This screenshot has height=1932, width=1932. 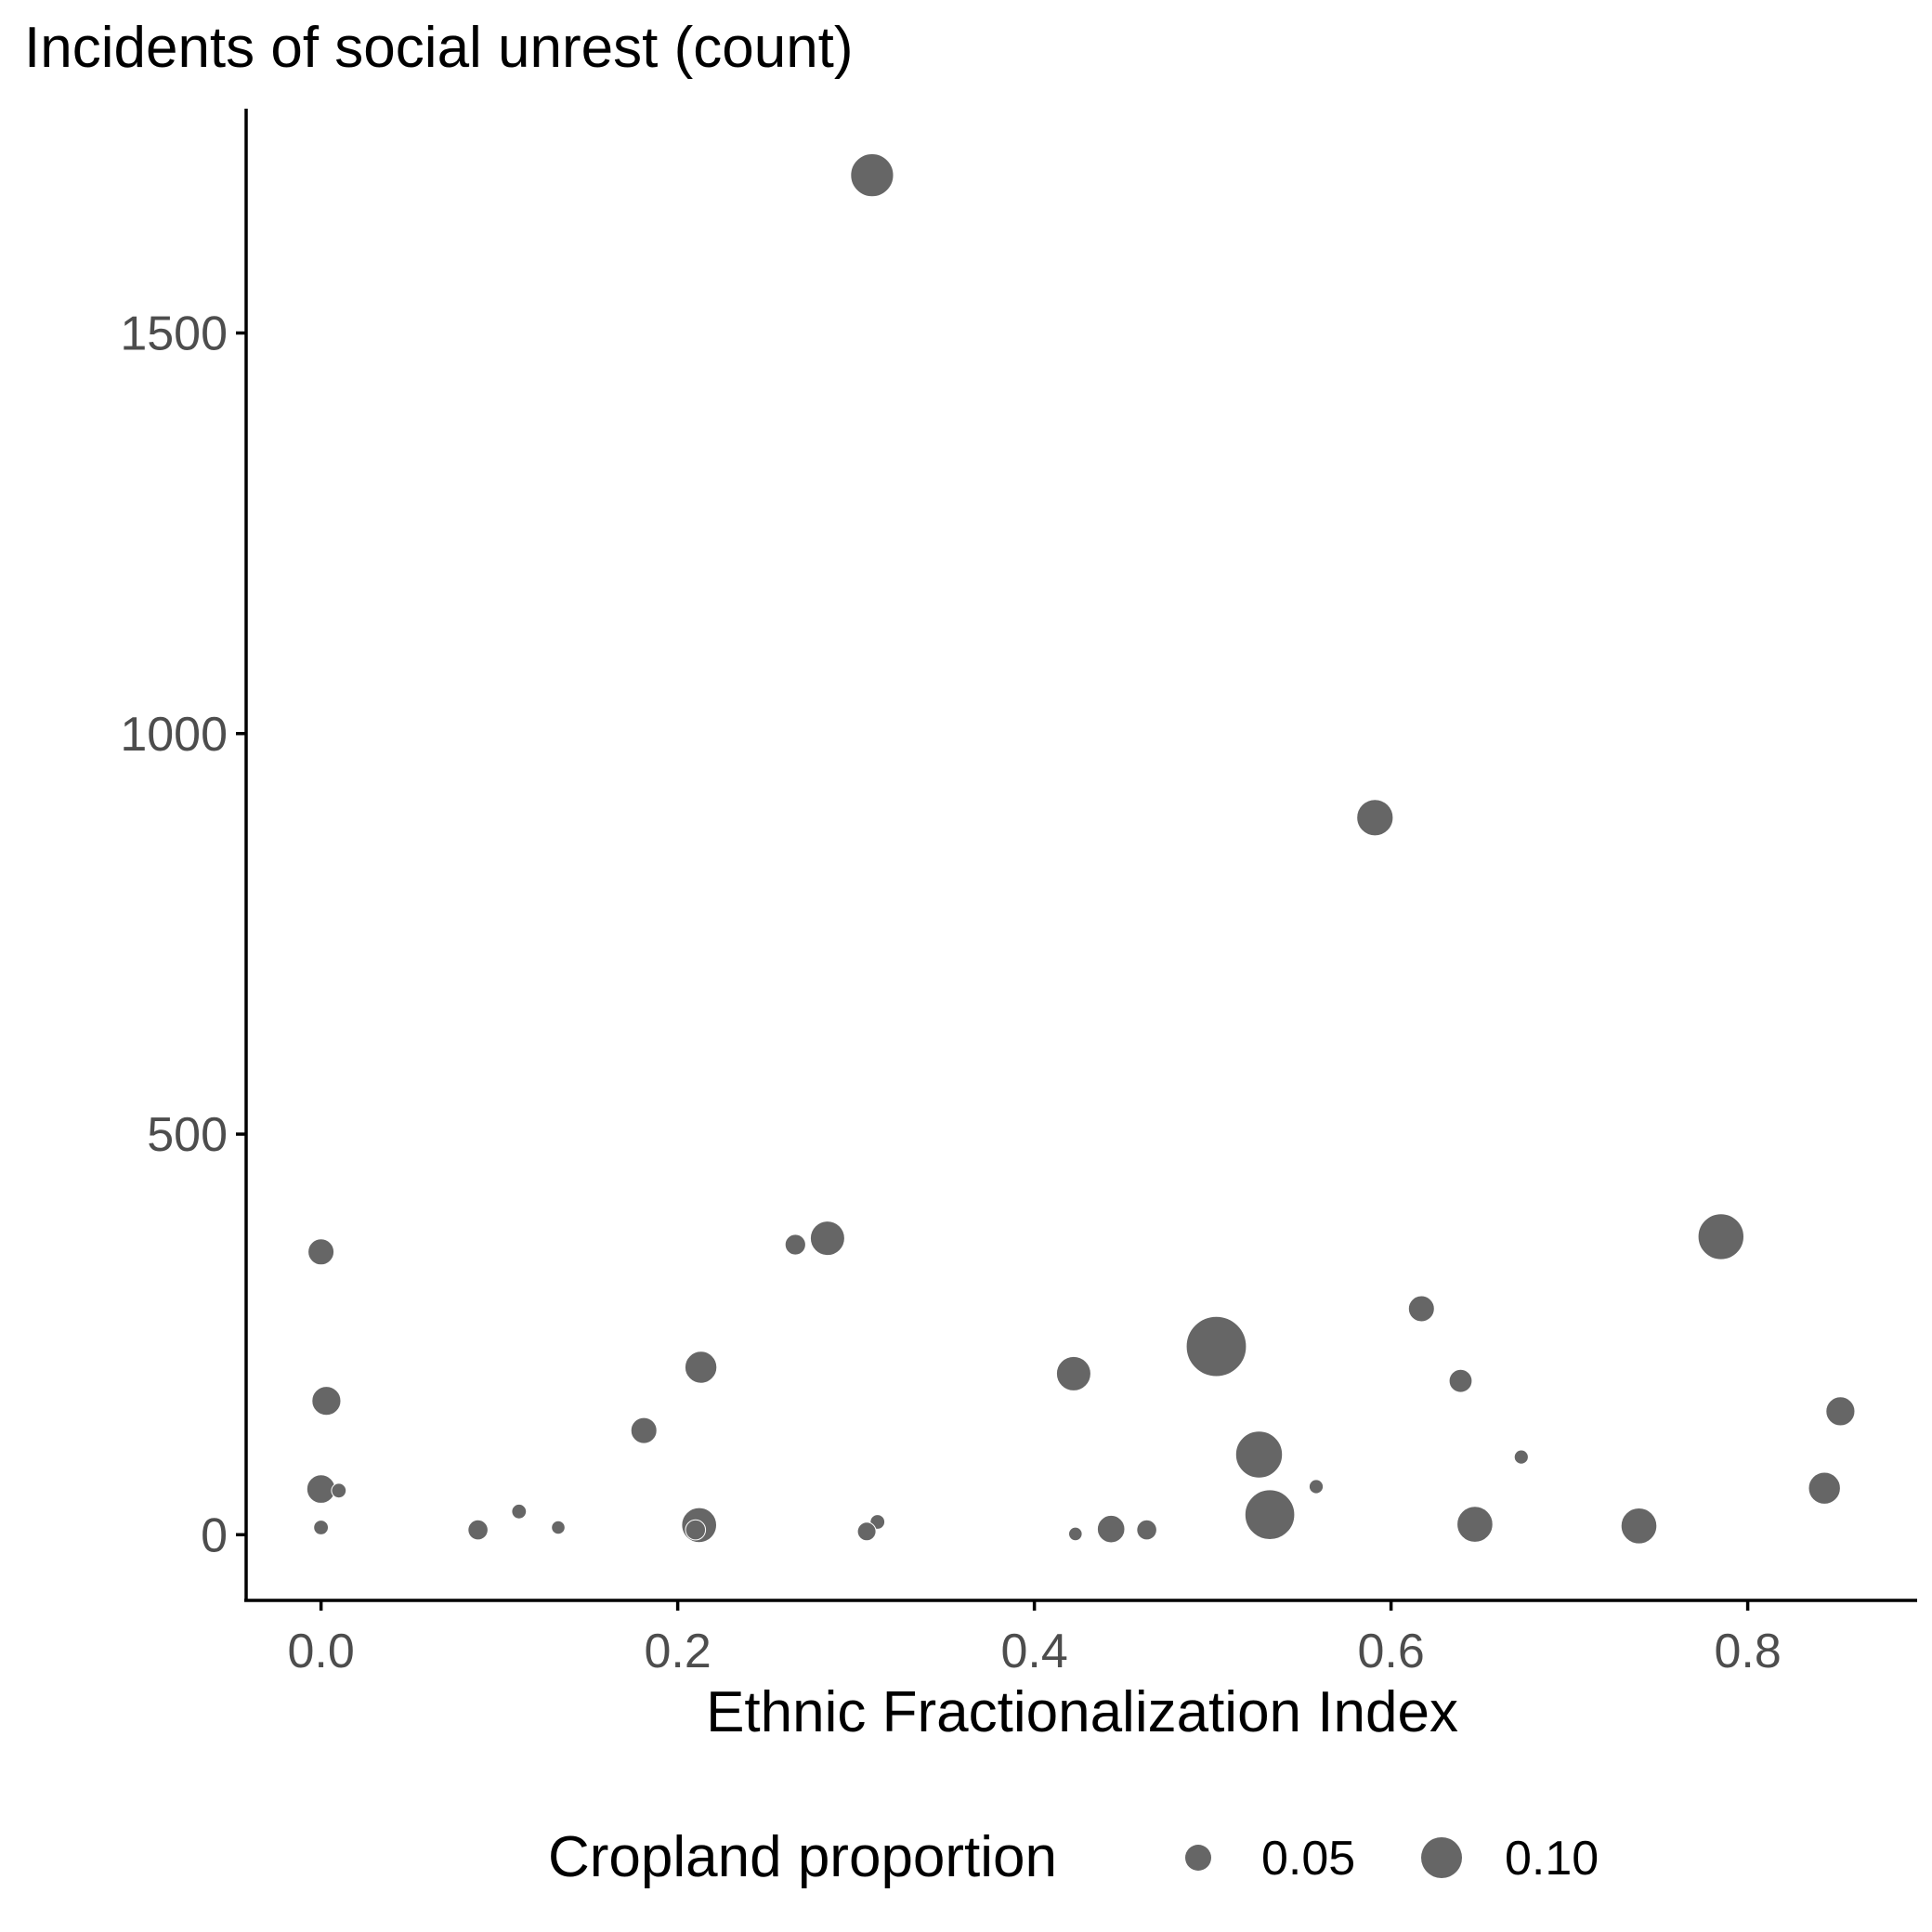 I want to click on x-tick-label-4: 0.8, so click(x=1747, y=1651).